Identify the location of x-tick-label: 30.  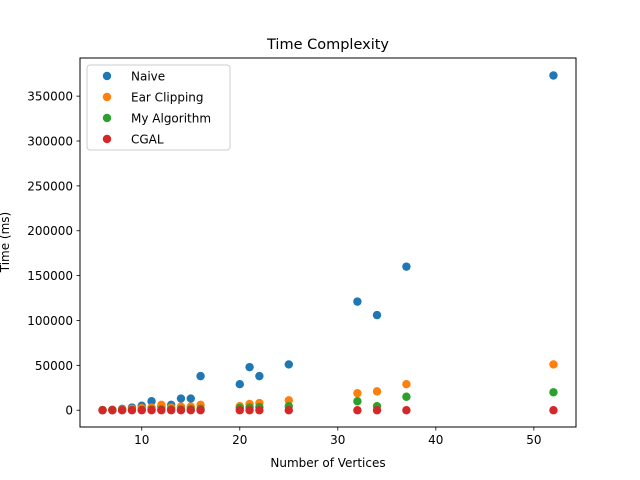
(337, 440).